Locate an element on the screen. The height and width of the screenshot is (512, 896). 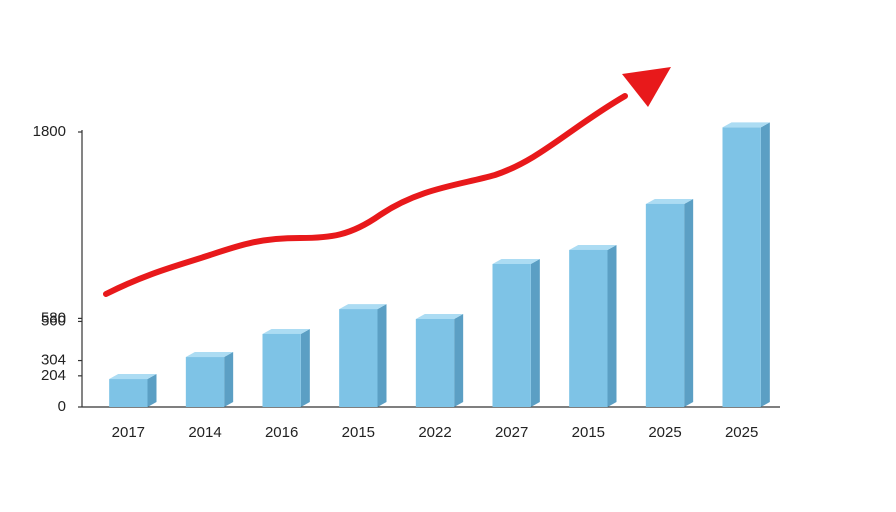
y-tick-label: 580 is located at coordinates (53, 317).